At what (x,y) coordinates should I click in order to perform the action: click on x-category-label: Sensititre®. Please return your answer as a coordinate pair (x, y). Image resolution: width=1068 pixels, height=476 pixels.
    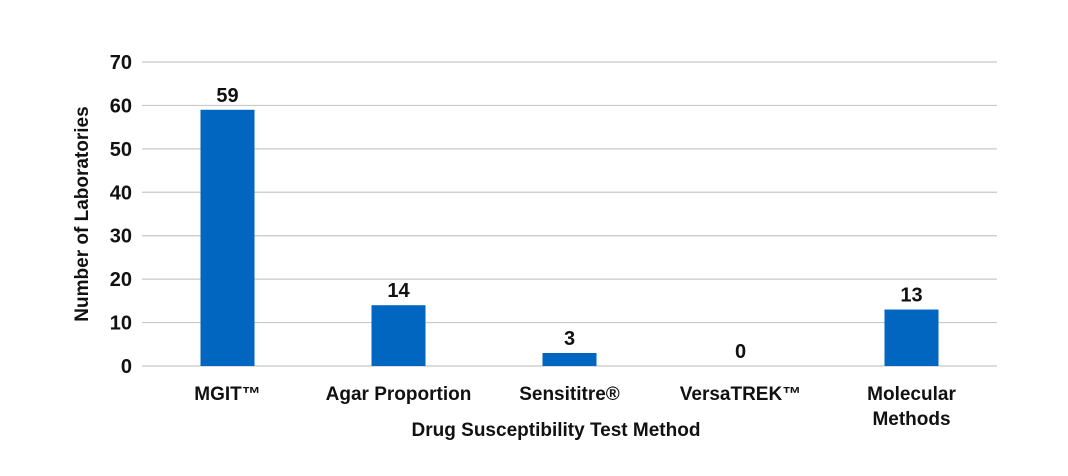
    Looking at the image, I should click on (569, 394).